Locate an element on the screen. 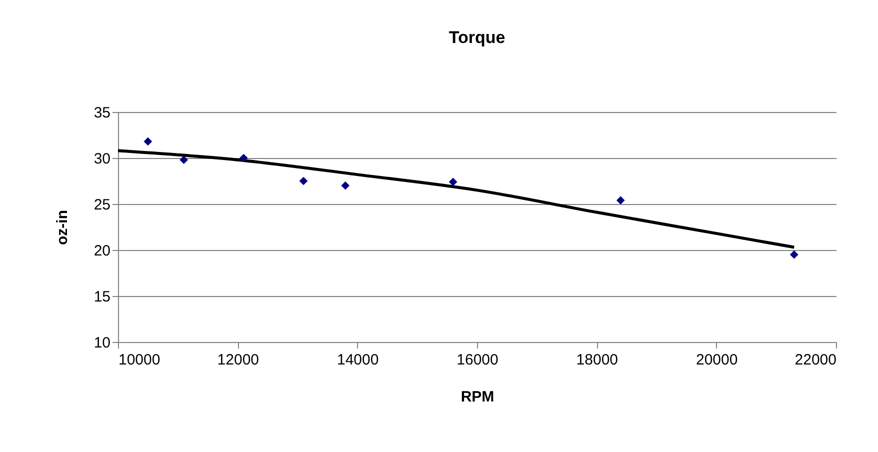 This screenshot has height=452, width=878. y-tick-label: 30 is located at coordinates (102, 159).